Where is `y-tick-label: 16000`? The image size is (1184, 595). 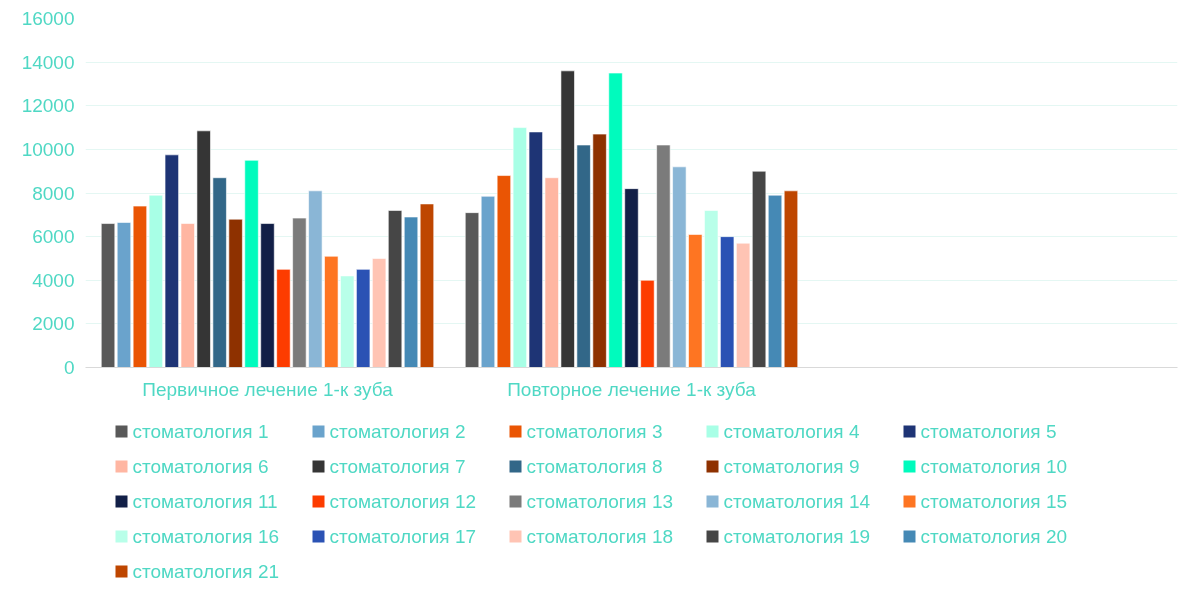
y-tick-label: 16000 is located at coordinates (48, 18).